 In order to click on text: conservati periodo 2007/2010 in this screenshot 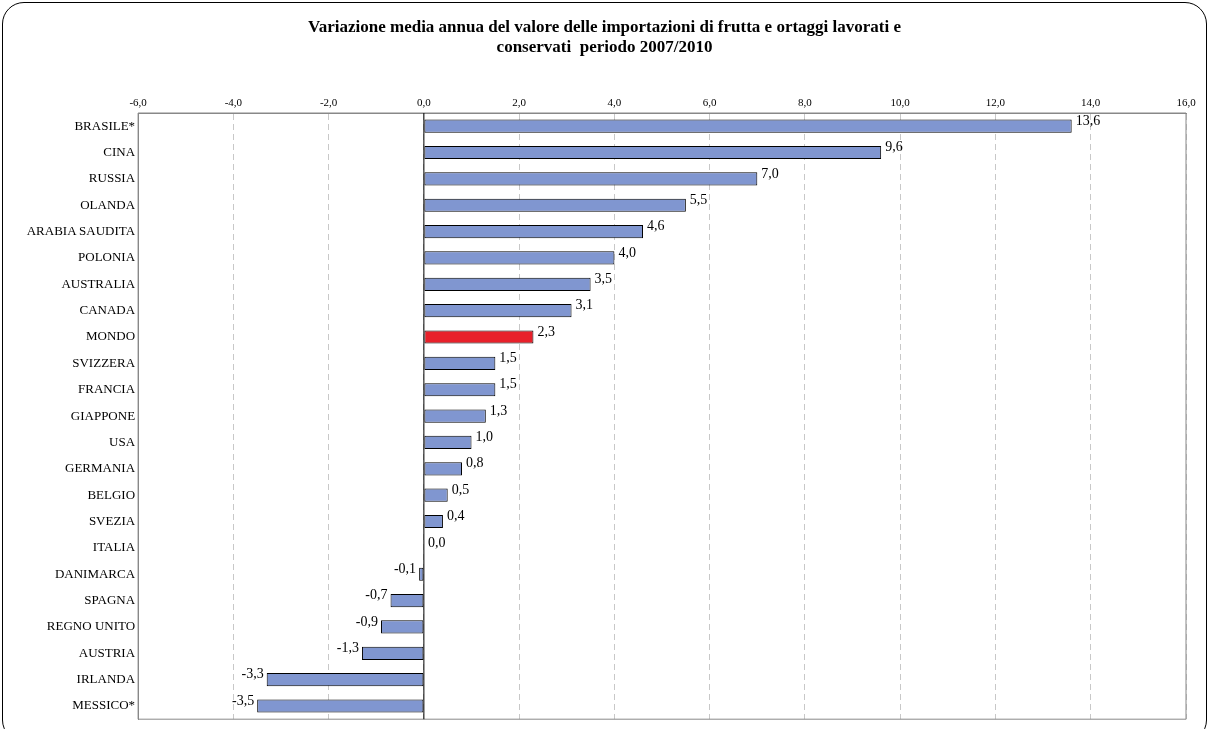, I will do `click(604, 46)`.